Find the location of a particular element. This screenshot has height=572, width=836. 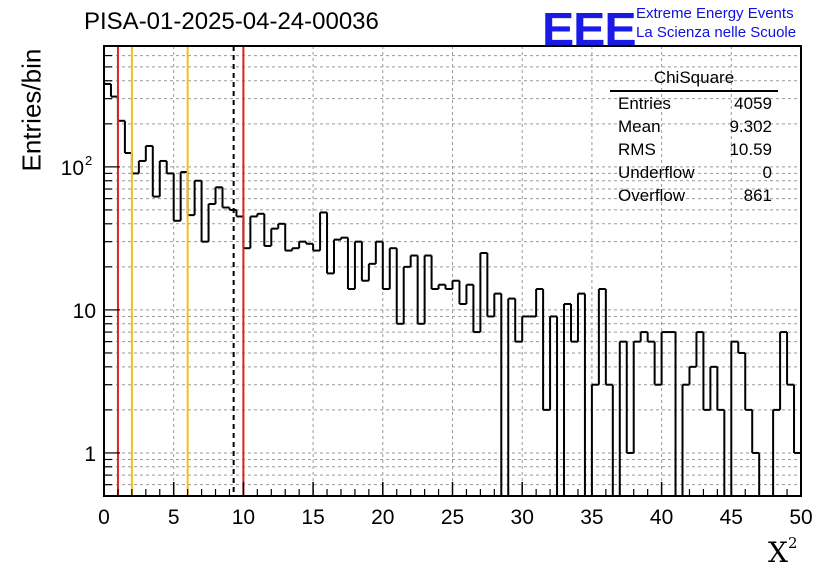

stats-label: Underflow is located at coordinates (656, 172).